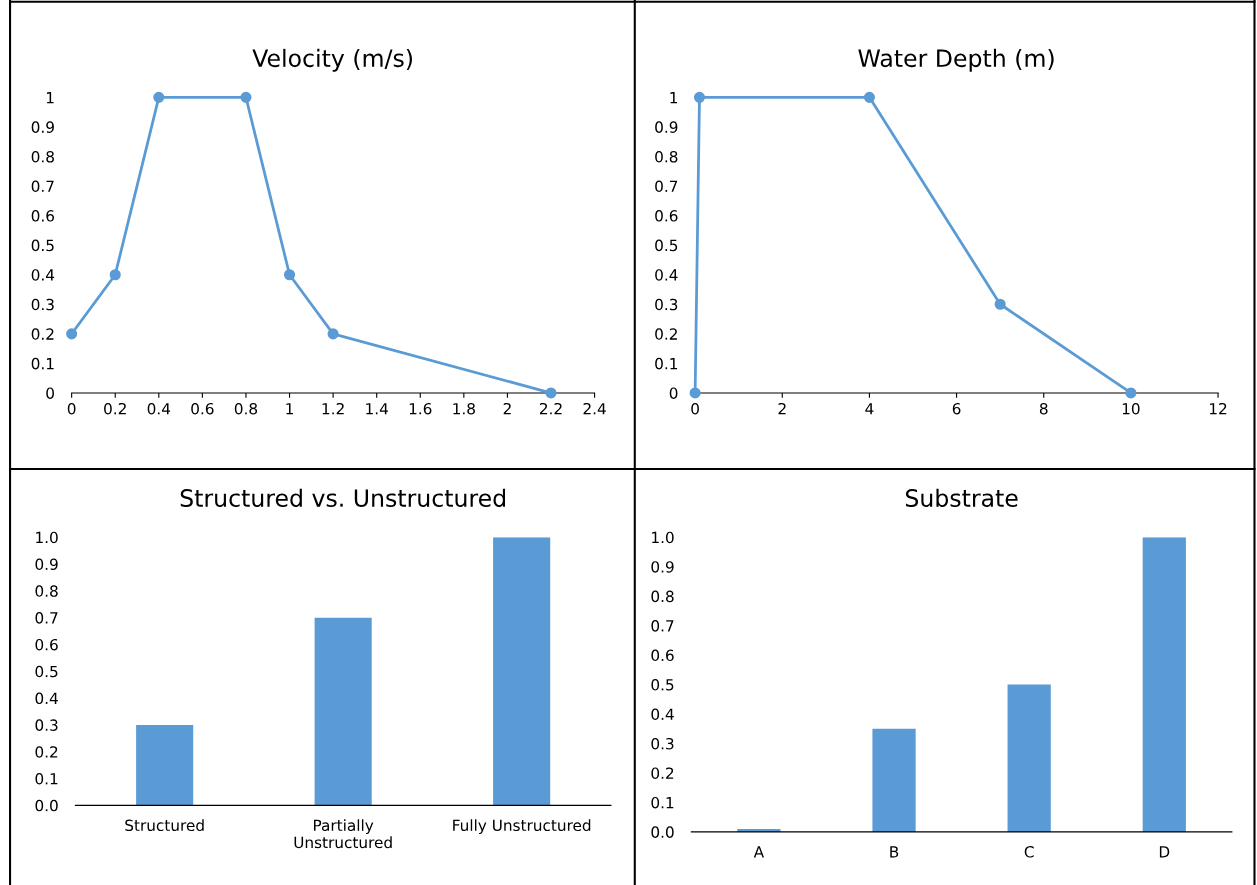  What do you see at coordinates (333, 408) in the screenshot?
I see `x-tick-label: 1.2` at bounding box center [333, 408].